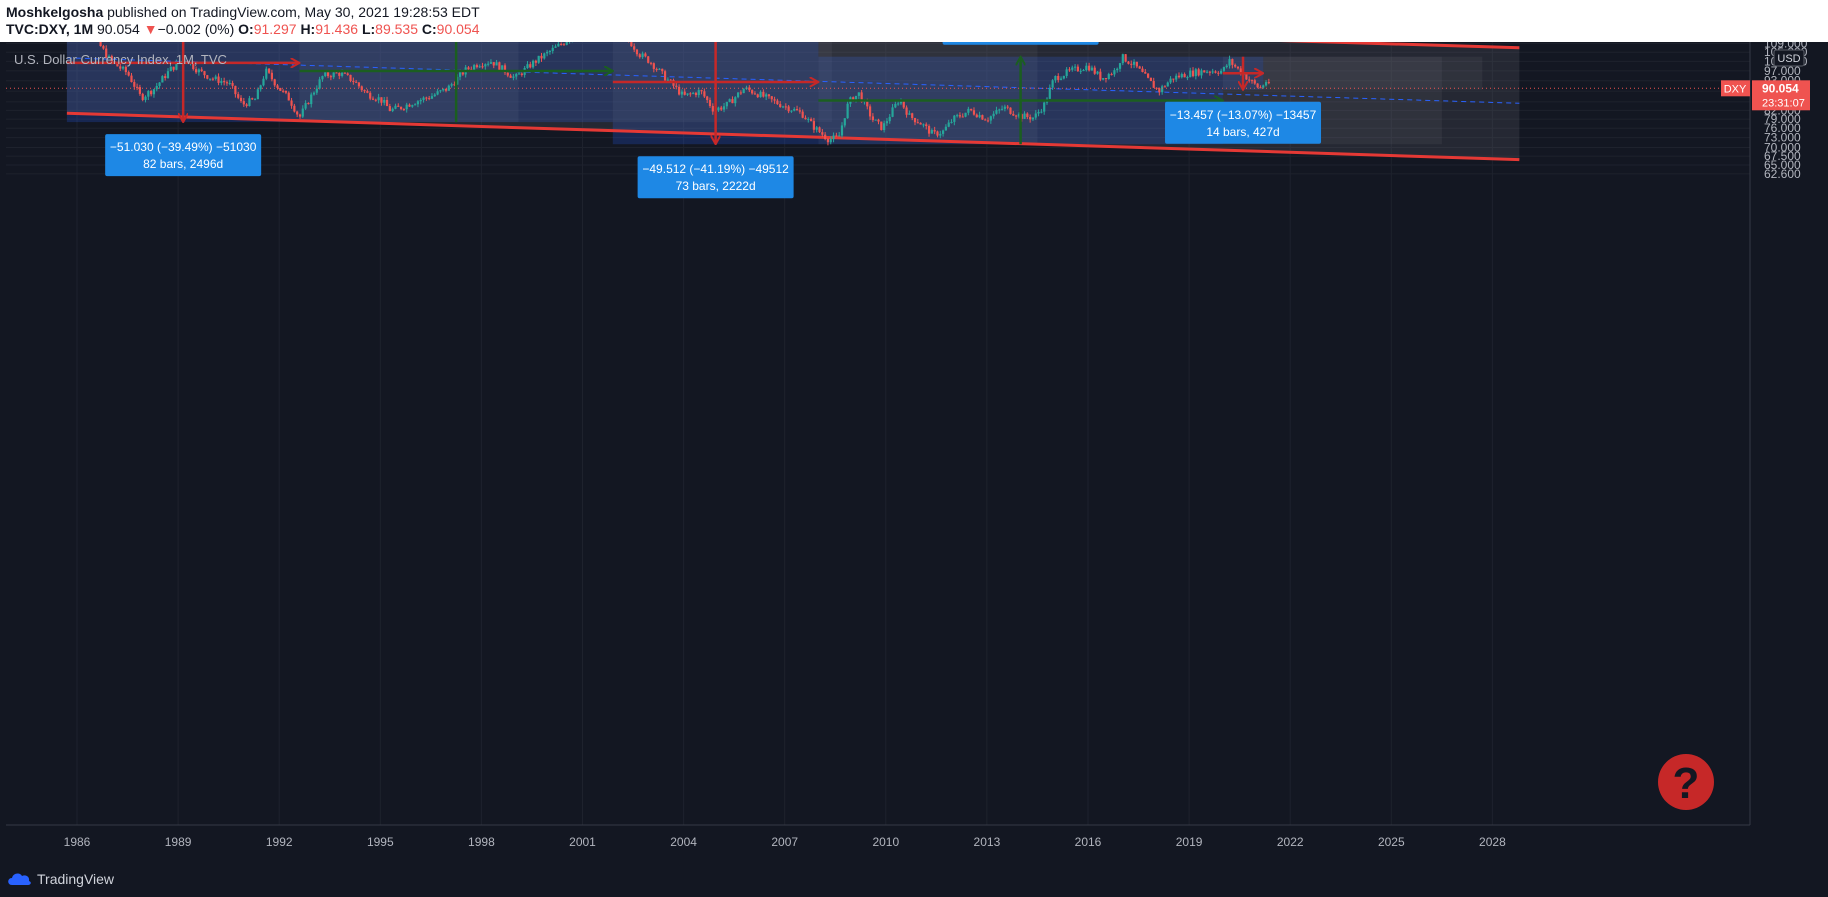 This screenshot has width=1828, height=897. What do you see at coordinates (60, 879) in the screenshot?
I see `tradingview-logo: TradingView` at bounding box center [60, 879].